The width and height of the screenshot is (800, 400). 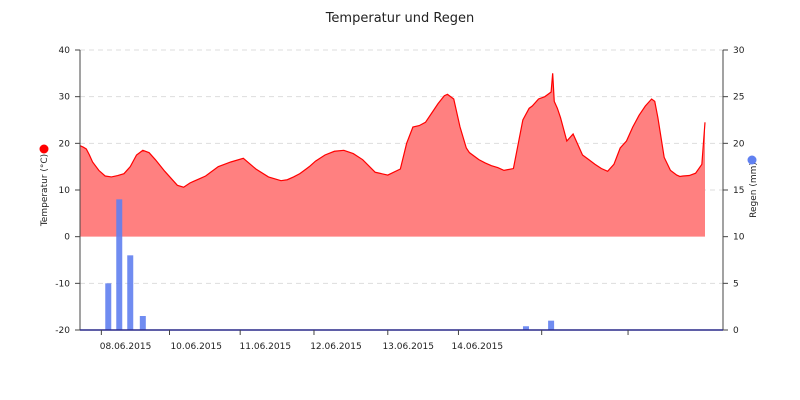 What do you see at coordinates (62, 284) in the screenshot?
I see `left-tick-label: -10` at bounding box center [62, 284].